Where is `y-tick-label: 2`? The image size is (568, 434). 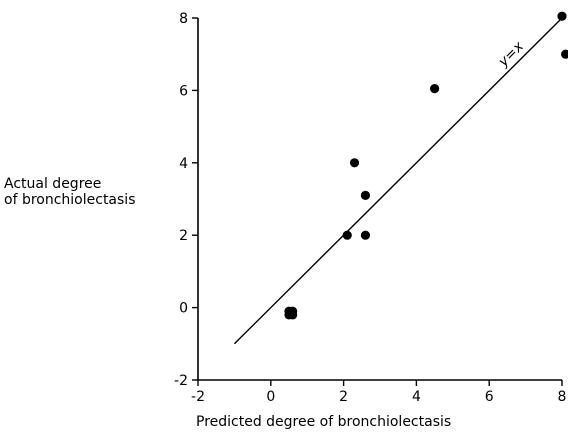
y-tick-label: 2 is located at coordinates (183, 236).